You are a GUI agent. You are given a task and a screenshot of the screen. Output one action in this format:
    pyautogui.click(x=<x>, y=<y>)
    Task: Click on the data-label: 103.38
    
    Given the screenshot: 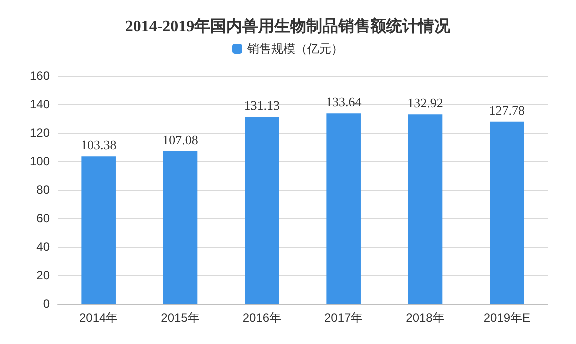 What is the action you would take?
    pyautogui.click(x=98, y=145)
    